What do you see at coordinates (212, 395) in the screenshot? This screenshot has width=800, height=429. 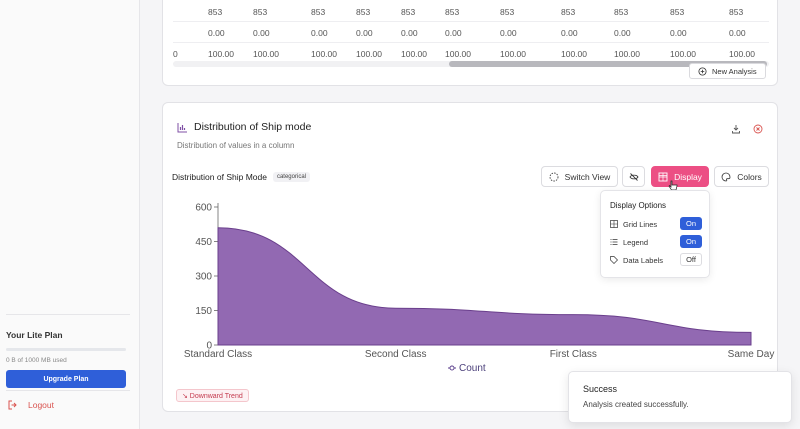 I see `trend-badge: ↘ Downward Trend` at bounding box center [212, 395].